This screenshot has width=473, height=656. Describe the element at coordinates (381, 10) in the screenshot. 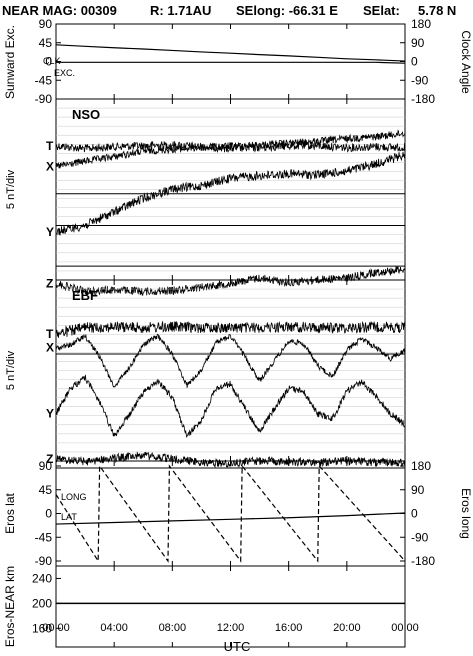

I see `selat-label: SElat:` at that location.